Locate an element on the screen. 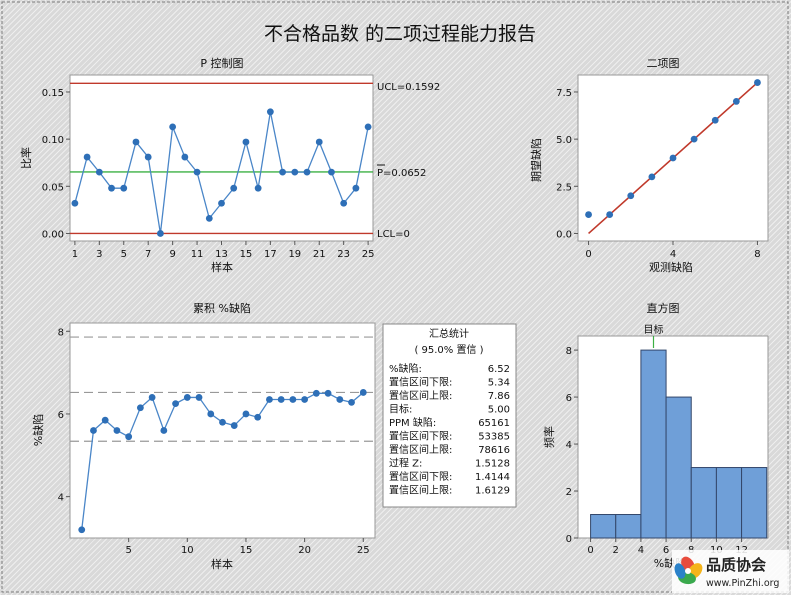 The height and width of the screenshot is (595, 791). p-xtick-label: 5 is located at coordinates (124, 254).